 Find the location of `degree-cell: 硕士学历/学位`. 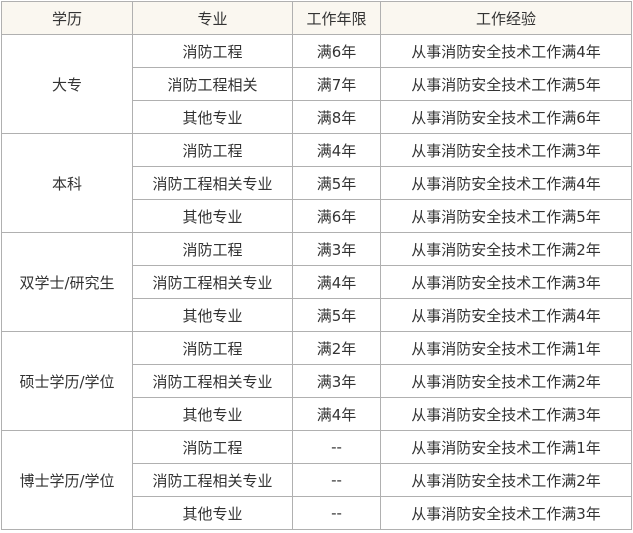

degree-cell: 硕士学历/学位 is located at coordinates (67, 381).